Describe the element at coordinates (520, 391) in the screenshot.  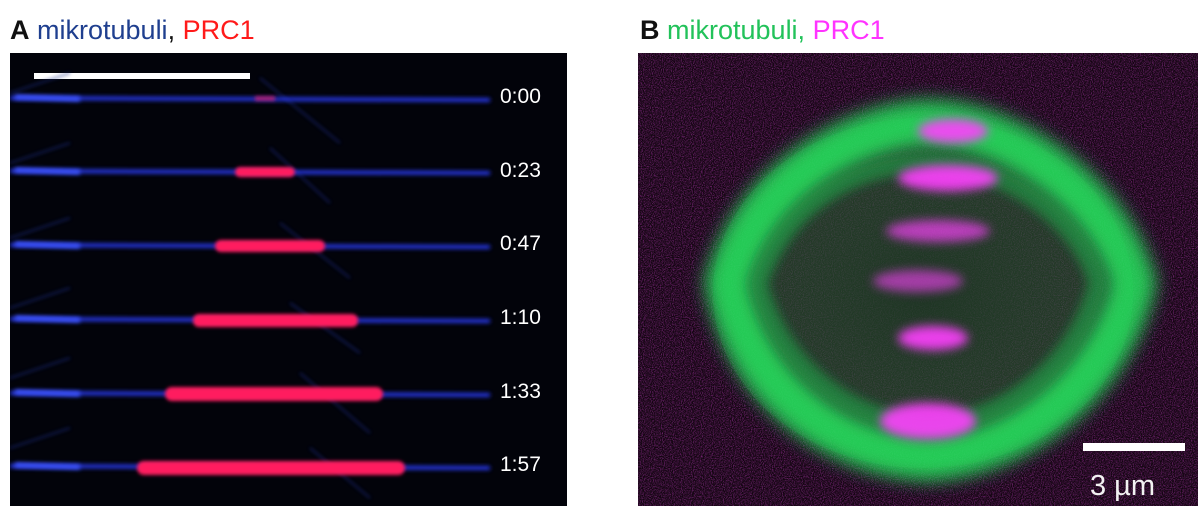
I see `timestamp-4: 1:33` at that location.